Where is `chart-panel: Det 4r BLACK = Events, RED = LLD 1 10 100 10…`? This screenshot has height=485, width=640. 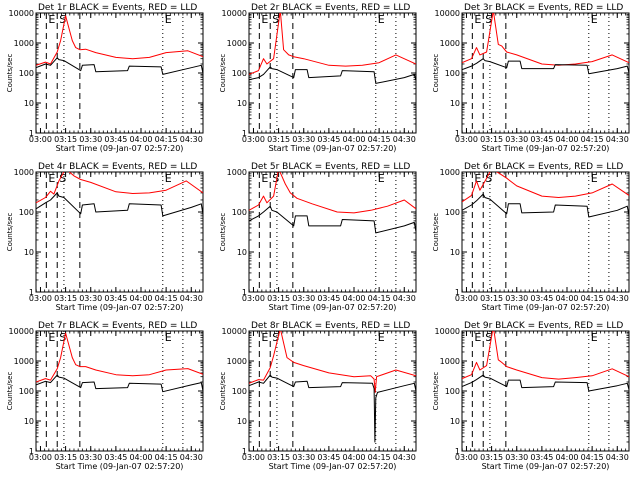
chart-panel: Det 4r BLACK = Events, RED = LLD 1 10 100 10… is located at coordinates (105, 237).